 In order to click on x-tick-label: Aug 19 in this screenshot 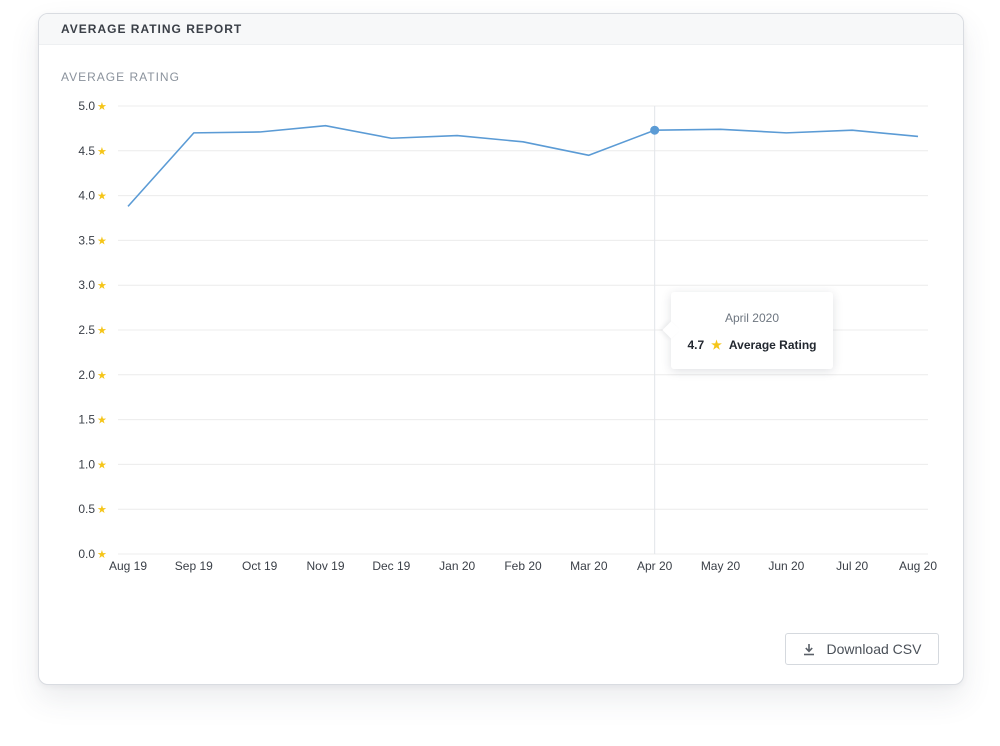, I will do `click(128, 566)`.